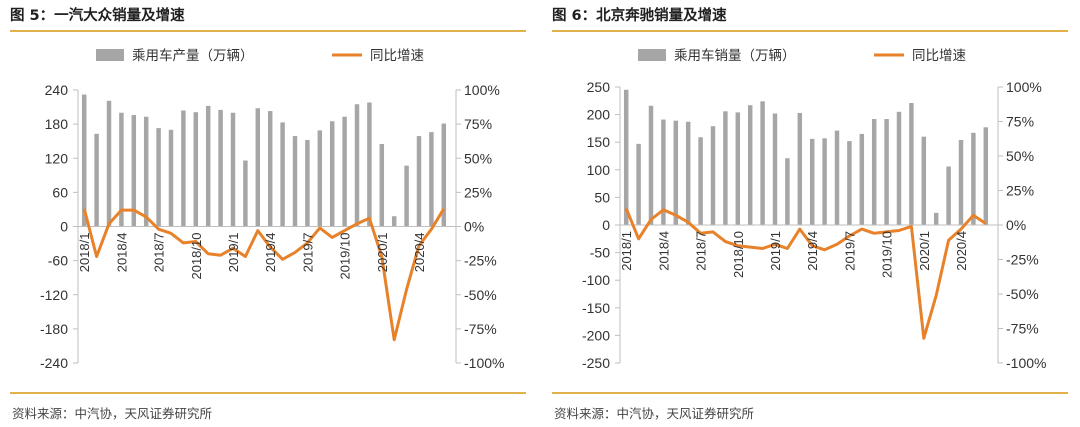  What do you see at coordinates (1020, 122) in the screenshot?
I see `y-right-tick-label: 75%` at bounding box center [1020, 122].